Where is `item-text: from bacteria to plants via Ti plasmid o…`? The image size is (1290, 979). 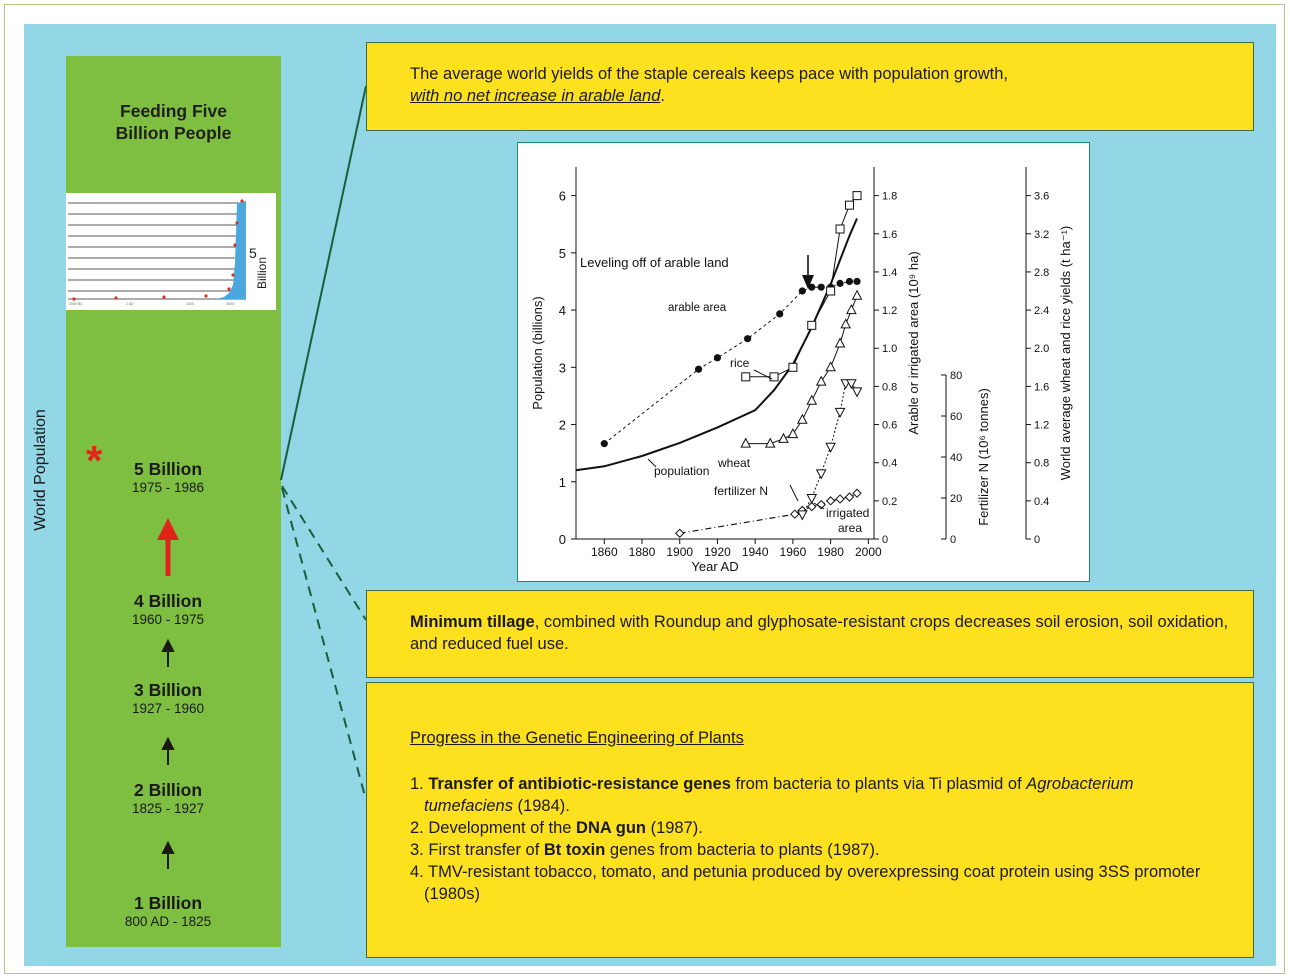
item-text: from bacteria to plants via Ti plasmid o… is located at coordinates (878, 784).